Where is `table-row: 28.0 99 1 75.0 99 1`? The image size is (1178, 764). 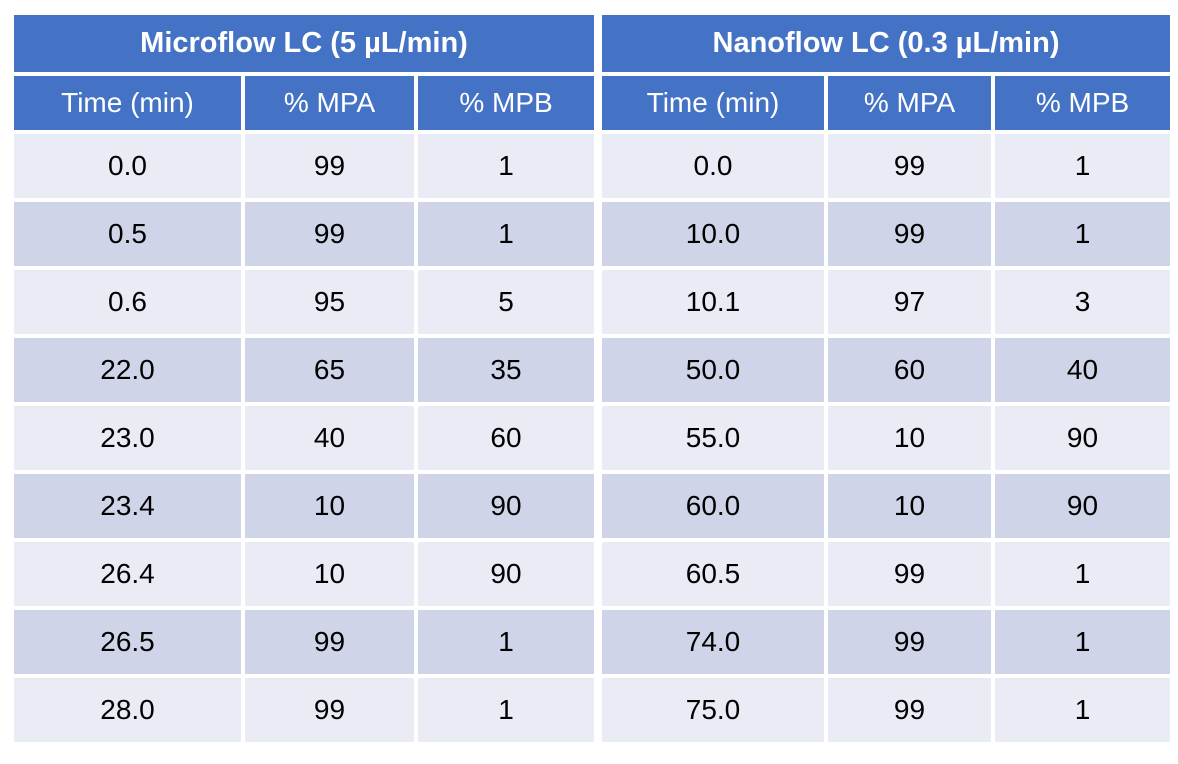 table-row: 28.0 99 1 75.0 99 1 is located at coordinates (592, 710).